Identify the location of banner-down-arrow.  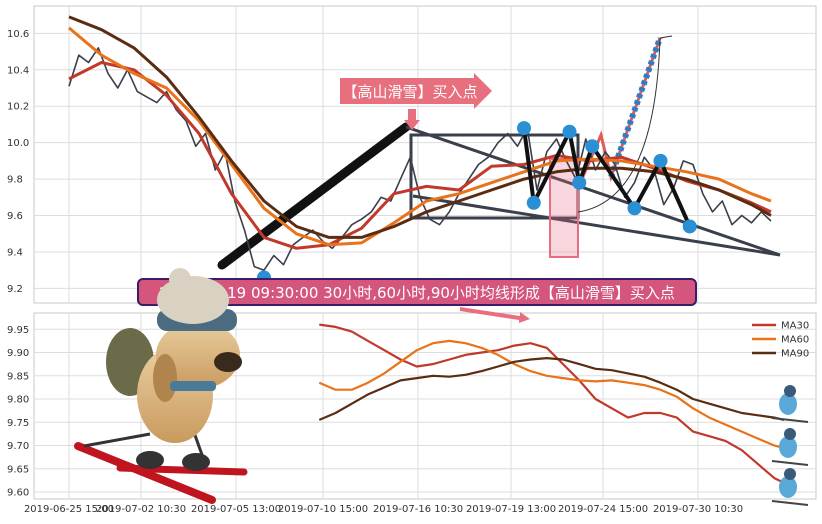
(412, 119).